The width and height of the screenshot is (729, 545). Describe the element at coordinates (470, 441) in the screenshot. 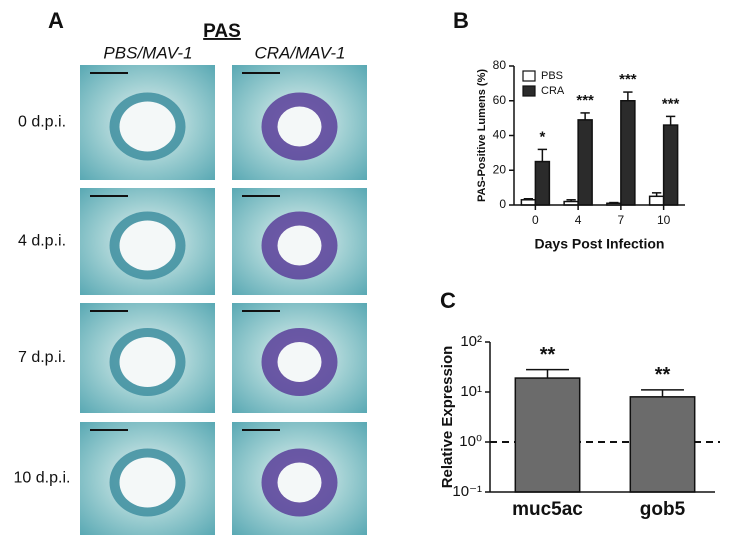

I see `y-tick-label: 10⁰` at that location.